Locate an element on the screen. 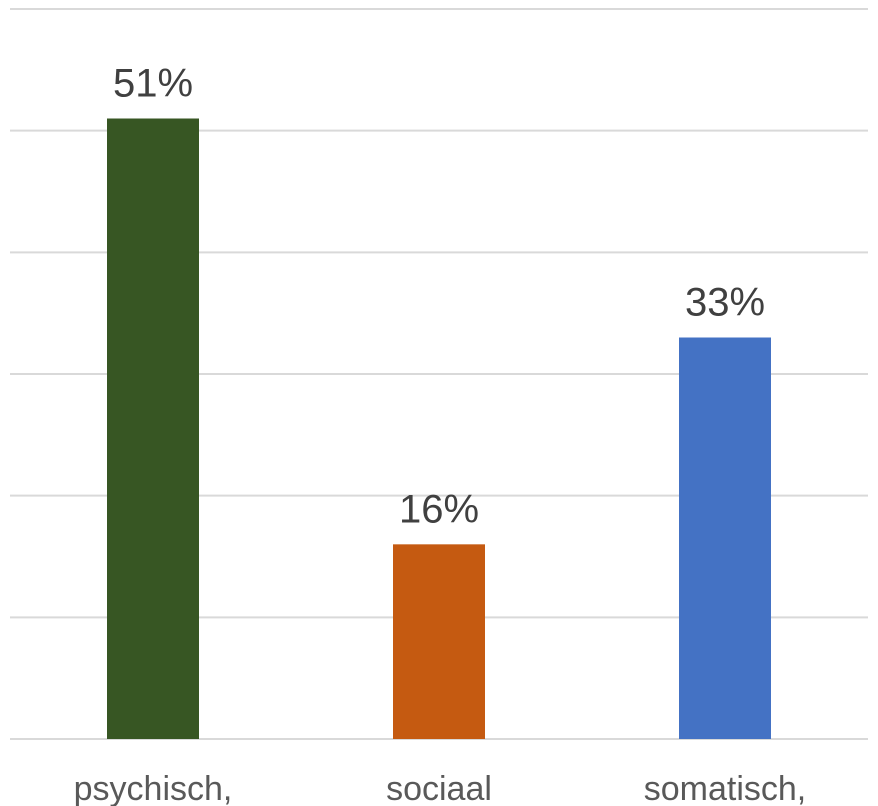 This screenshot has width=878, height=806. category-labels: psychisch, sociaal somatisch, is located at coordinates (440, 788).